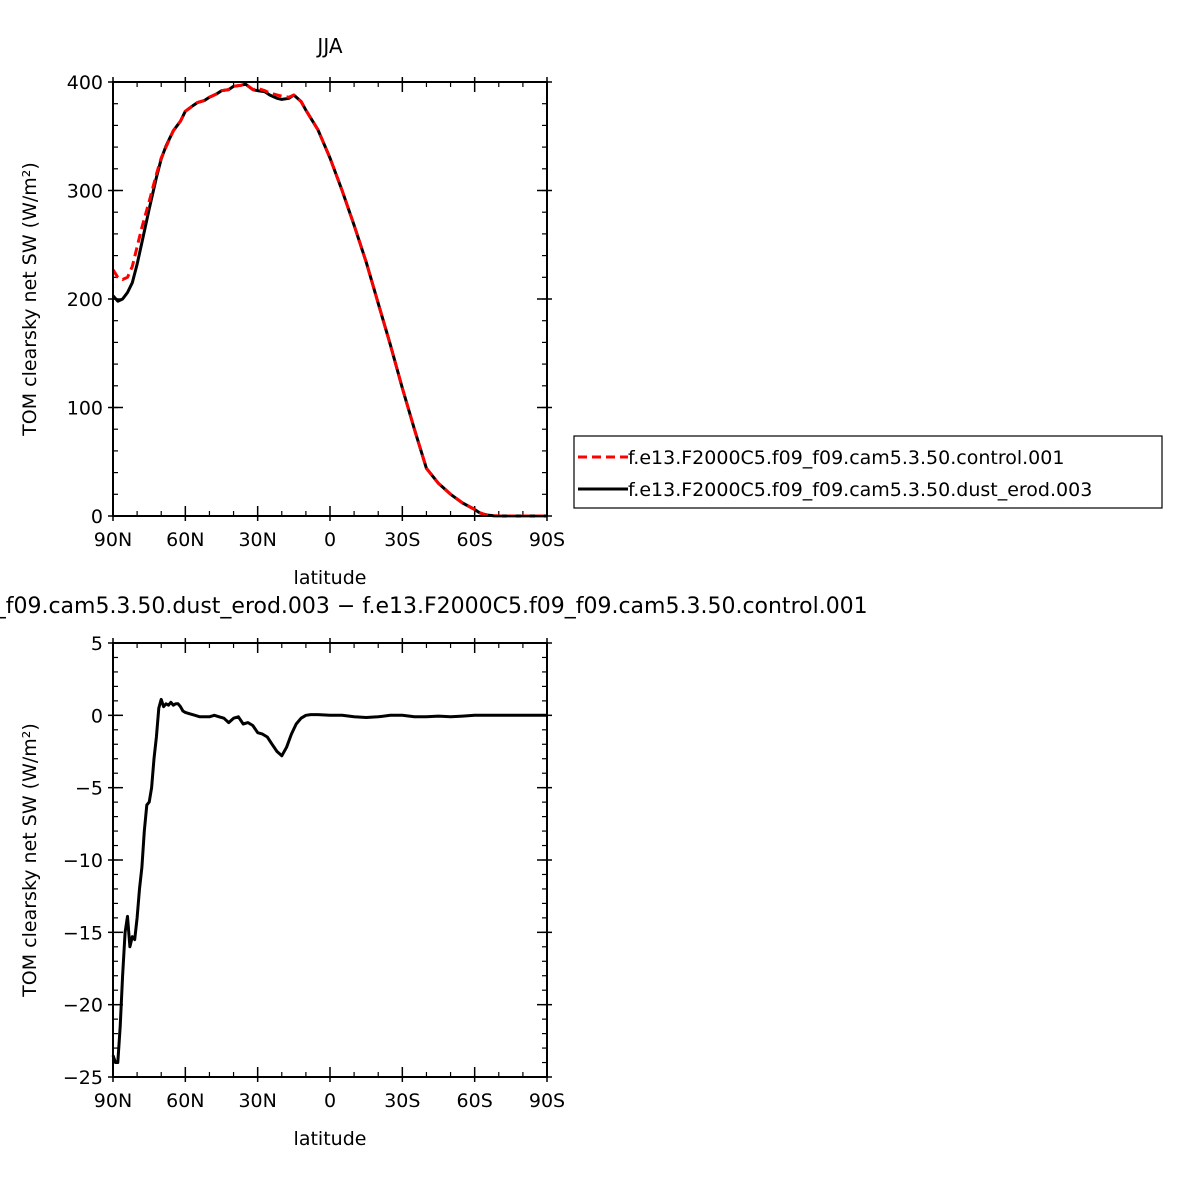  I want to click on bottom-y-tick-labels: 5 0 −5 −10 −15 −20 −25, so click(83, 861).